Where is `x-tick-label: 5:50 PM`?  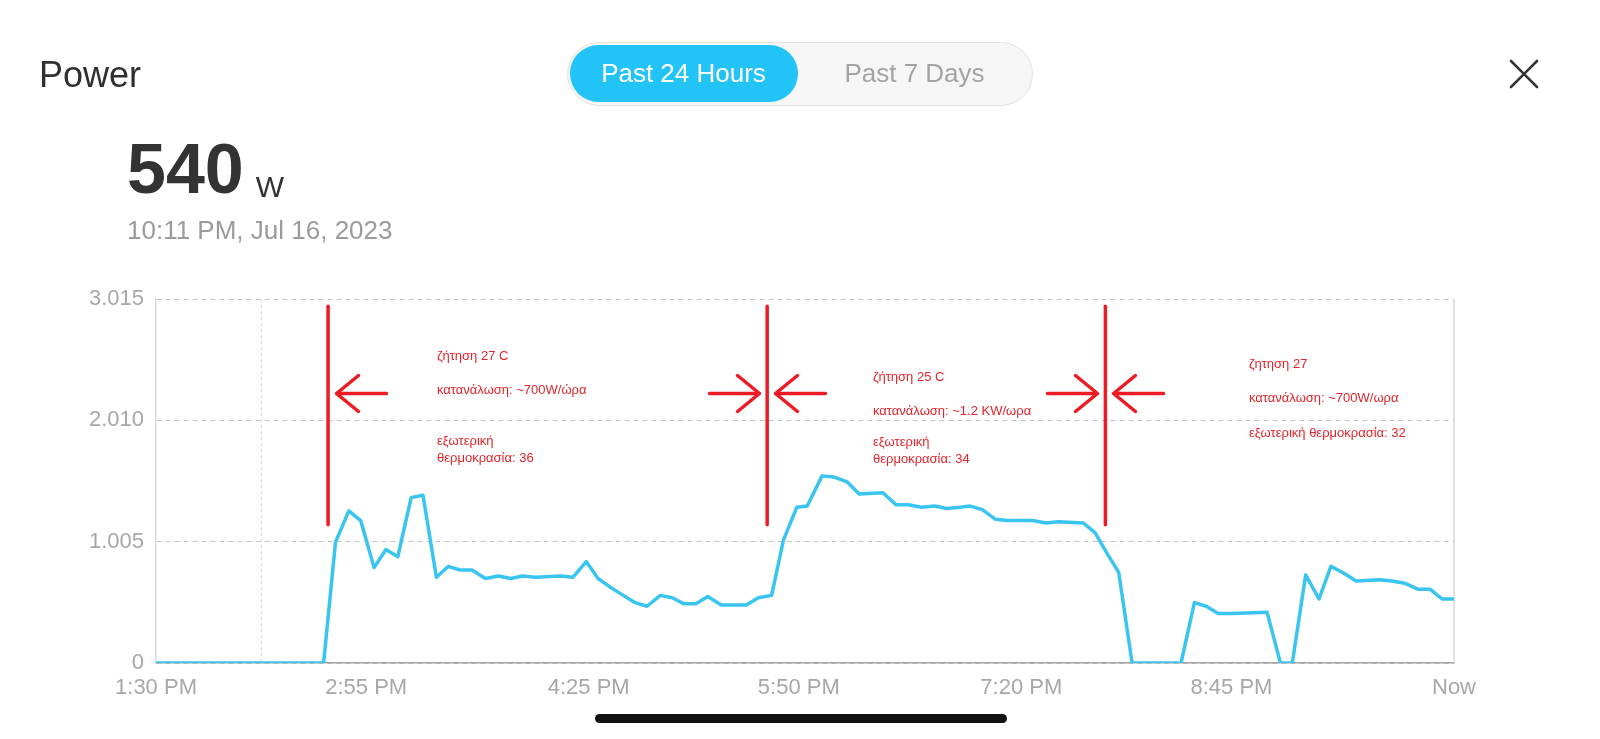 x-tick-label: 5:50 PM is located at coordinates (798, 687).